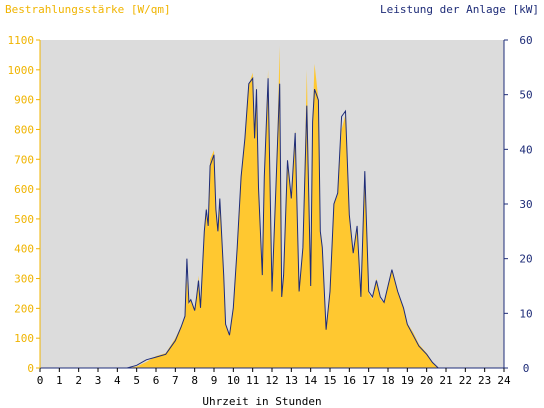 This screenshot has width=544, height=408. Describe the element at coordinates (465, 380) in the screenshot. I see `x-tick-label: 22` at that location.